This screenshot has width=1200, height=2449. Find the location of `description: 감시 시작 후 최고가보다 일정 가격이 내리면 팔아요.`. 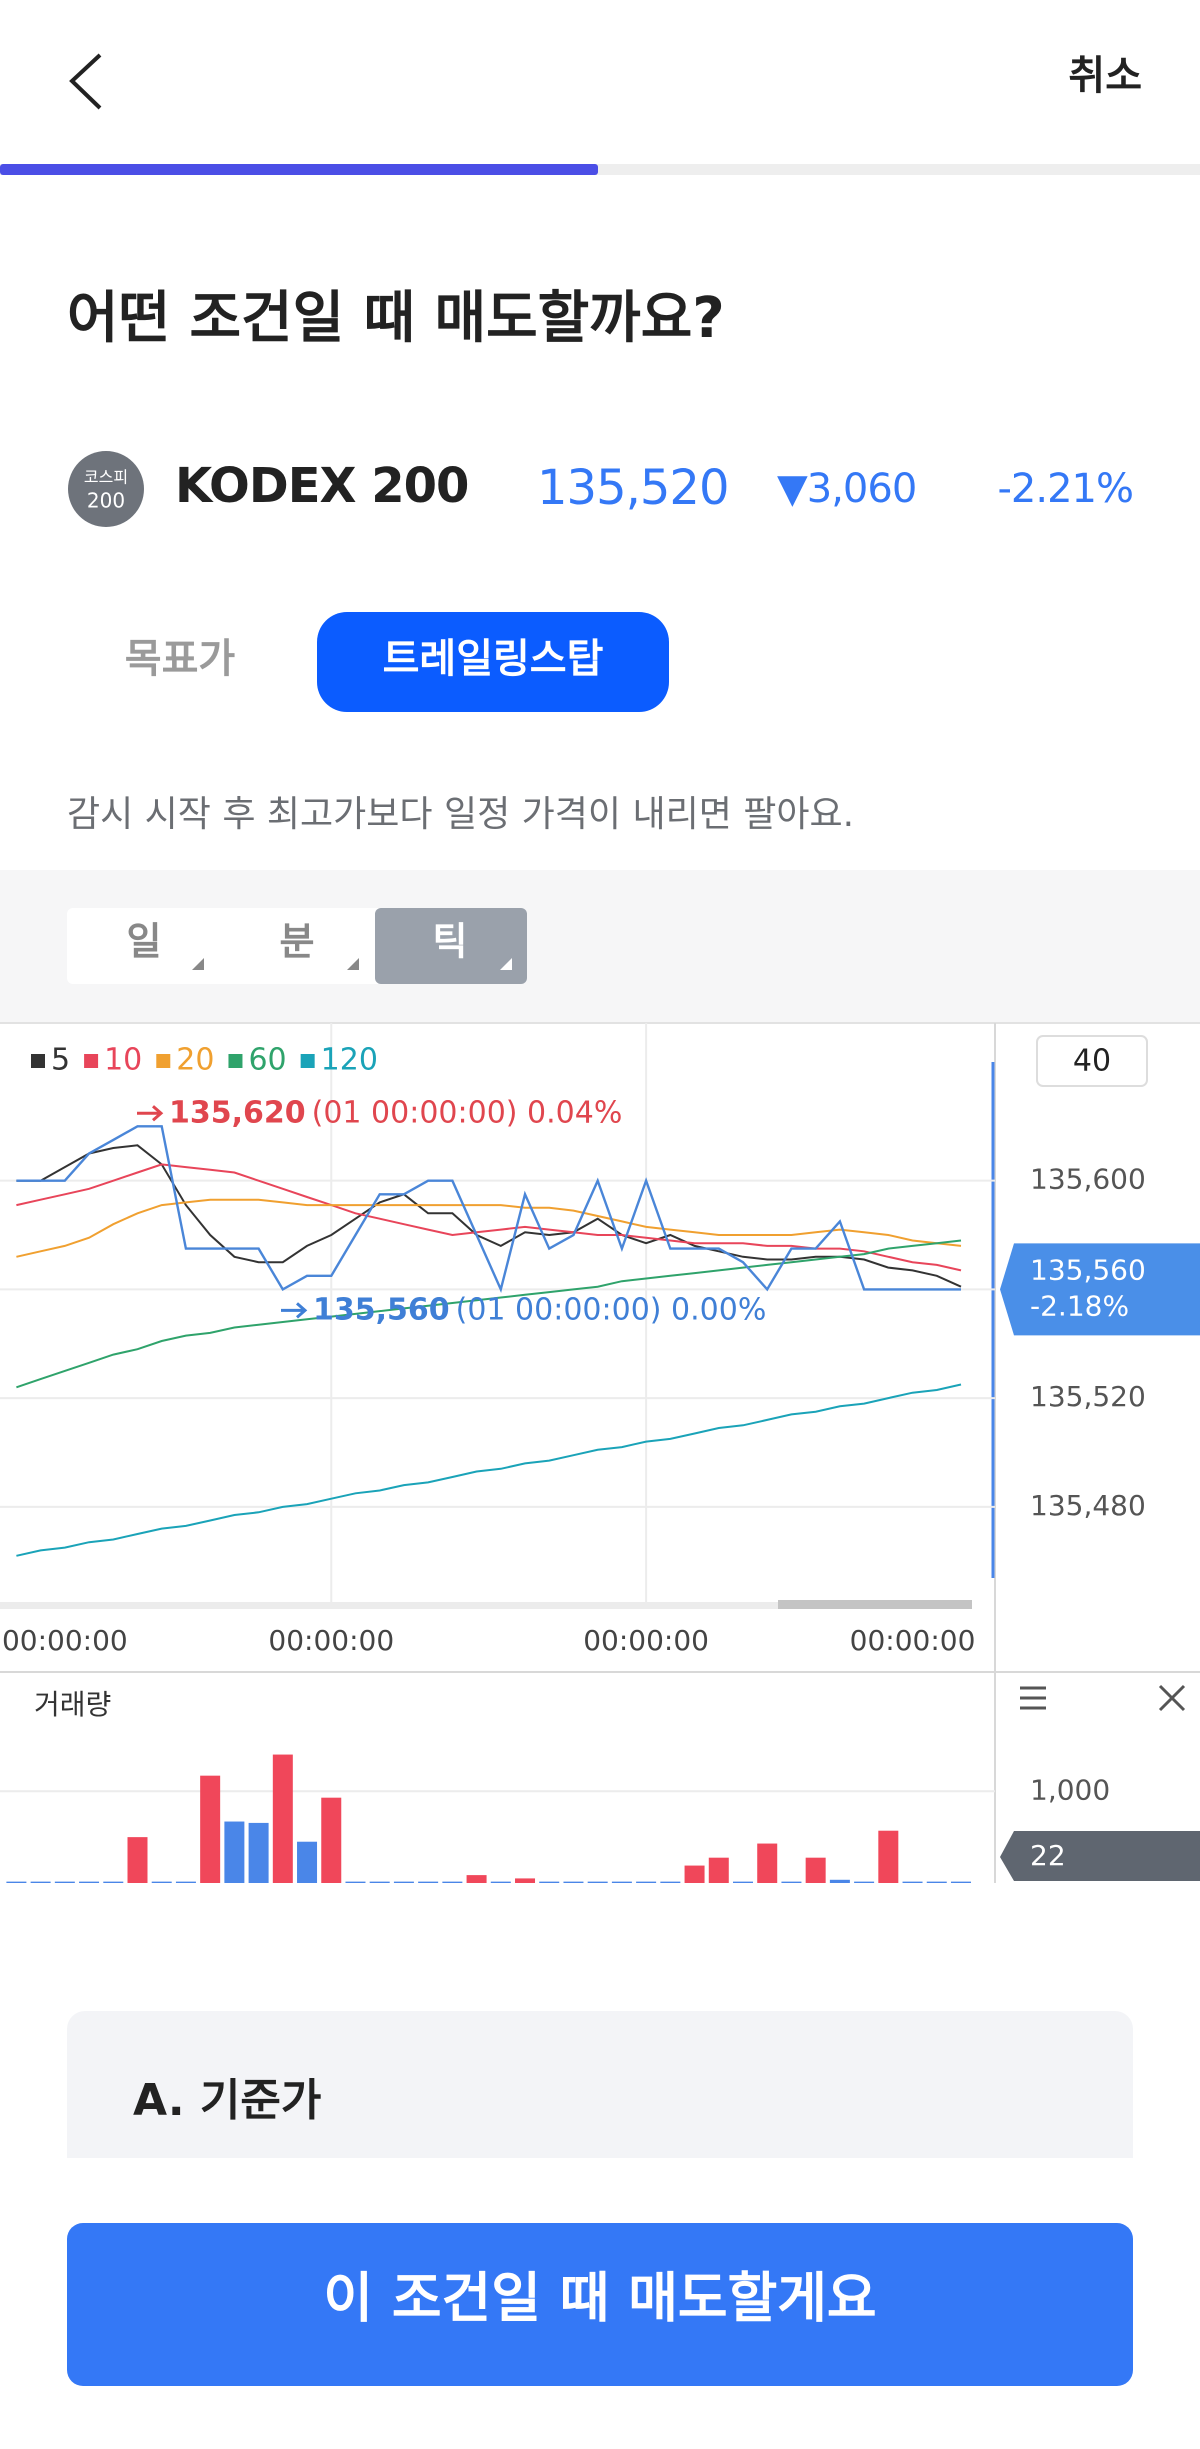

description: 감시 시작 후 최고가보다 일정 가격이 내리면 팔아요. is located at coordinates (460, 814).